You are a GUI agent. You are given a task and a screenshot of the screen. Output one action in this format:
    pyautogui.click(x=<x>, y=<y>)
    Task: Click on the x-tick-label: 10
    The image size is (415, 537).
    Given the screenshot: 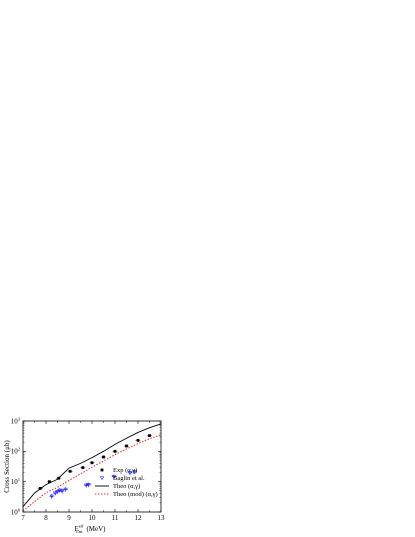 What is the action you would take?
    pyautogui.click(x=93, y=518)
    